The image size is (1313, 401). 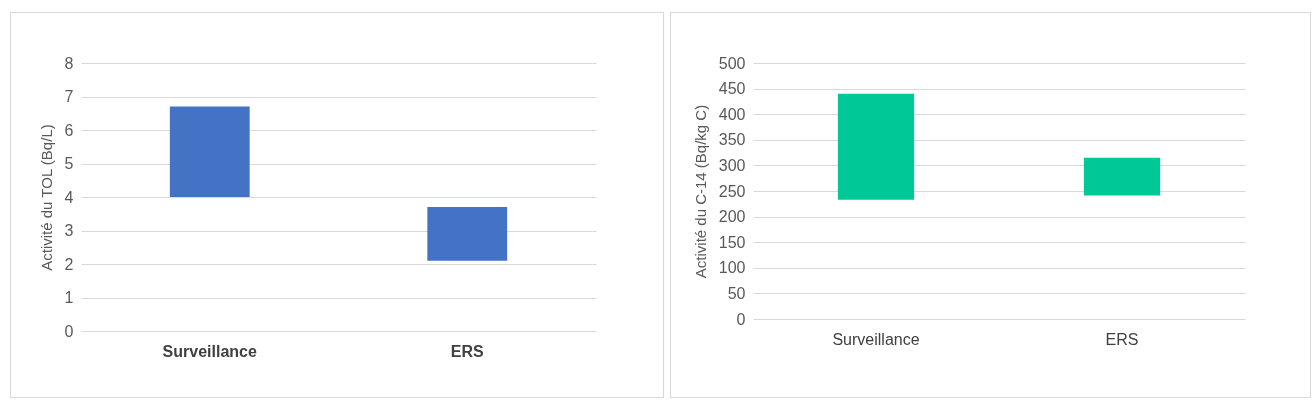 I want to click on y-tick-label: 150, so click(x=732, y=242).